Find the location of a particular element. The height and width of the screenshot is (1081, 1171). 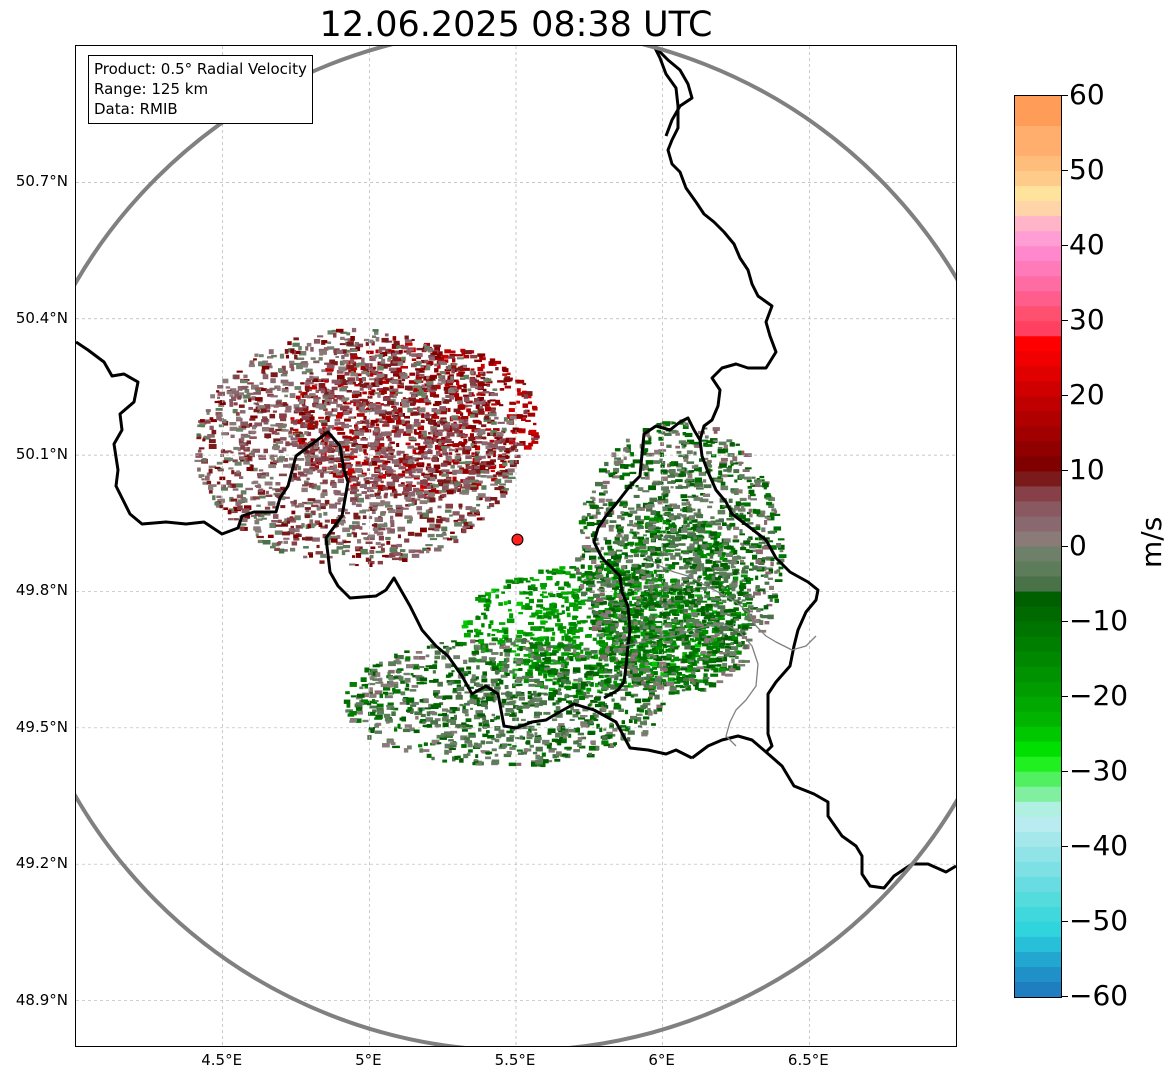

lon-tick-label: 4.5°E is located at coordinates (222, 1060).